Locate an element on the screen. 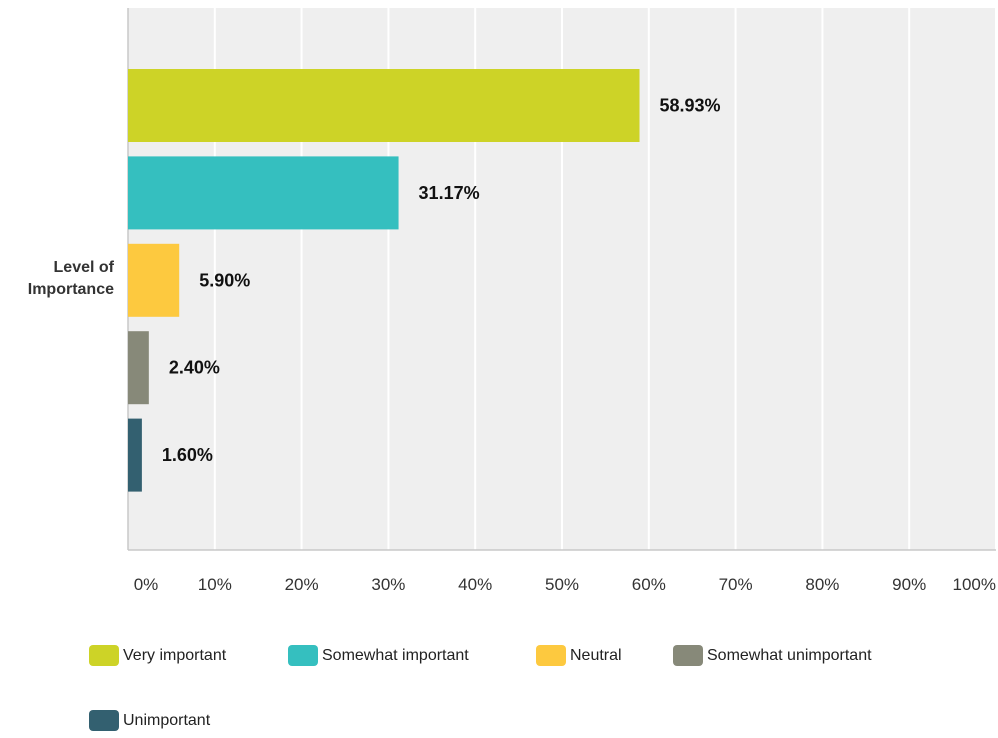 The width and height of the screenshot is (998, 738). bar-very-important is located at coordinates (384, 105).